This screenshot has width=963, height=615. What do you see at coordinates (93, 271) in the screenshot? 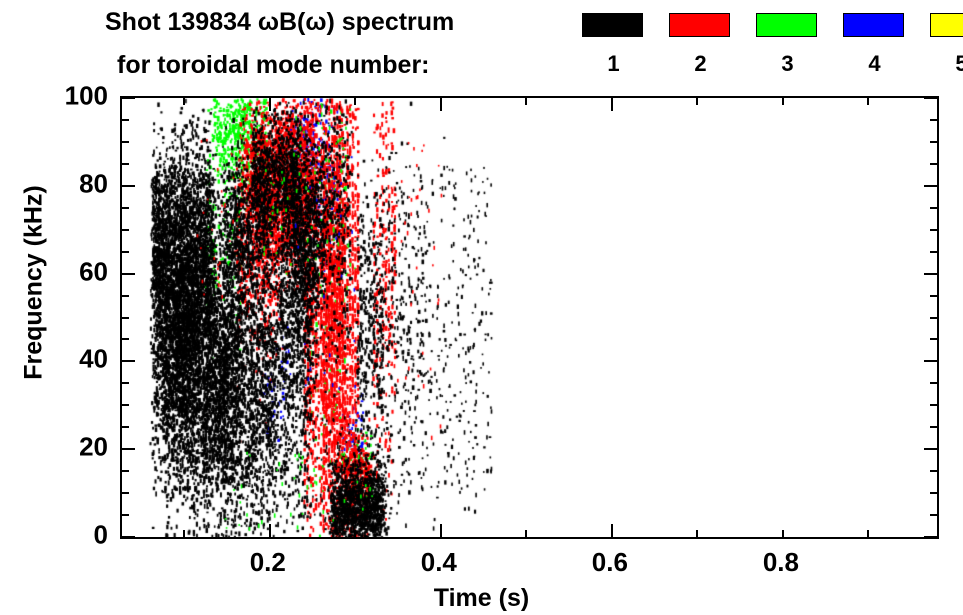
I see `y-tick-label: 60` at bounding box center [93, 271].